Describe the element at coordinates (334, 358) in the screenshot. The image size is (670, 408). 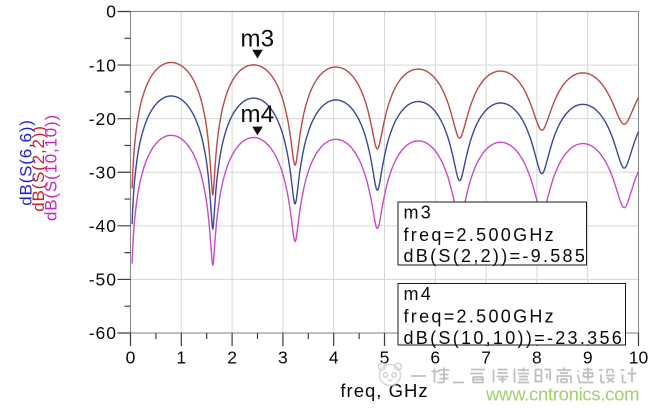
I see `svg-text: 4` at that location.